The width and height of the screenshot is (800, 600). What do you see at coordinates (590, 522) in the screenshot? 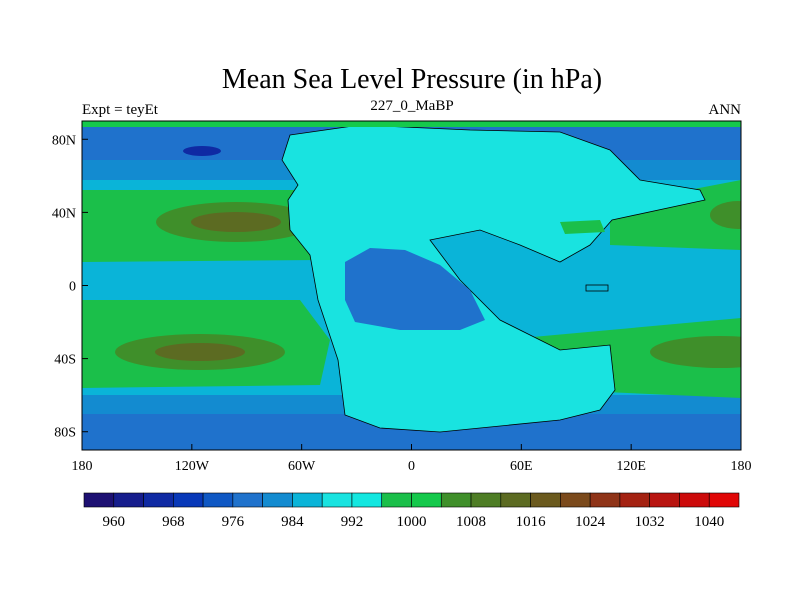
I see `colorbar-label: 1024` at bounding box center [590, 522].